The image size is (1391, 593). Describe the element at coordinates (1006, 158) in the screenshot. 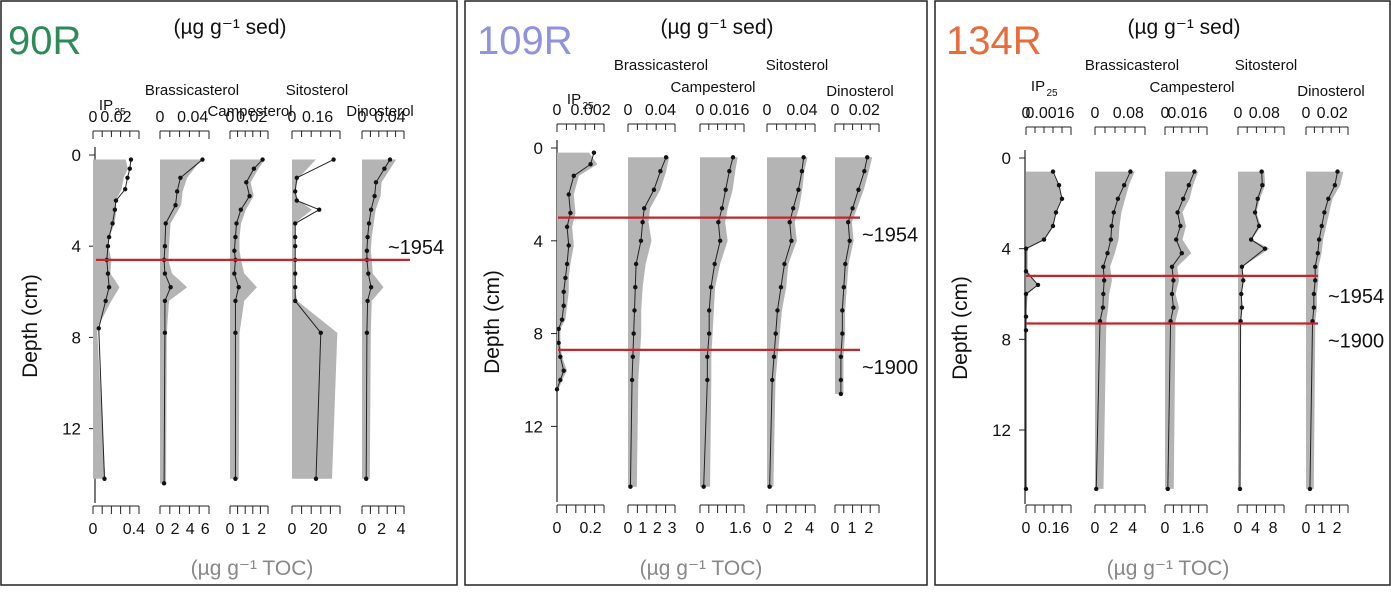

I see `depth-tick-label: 0` at that location.